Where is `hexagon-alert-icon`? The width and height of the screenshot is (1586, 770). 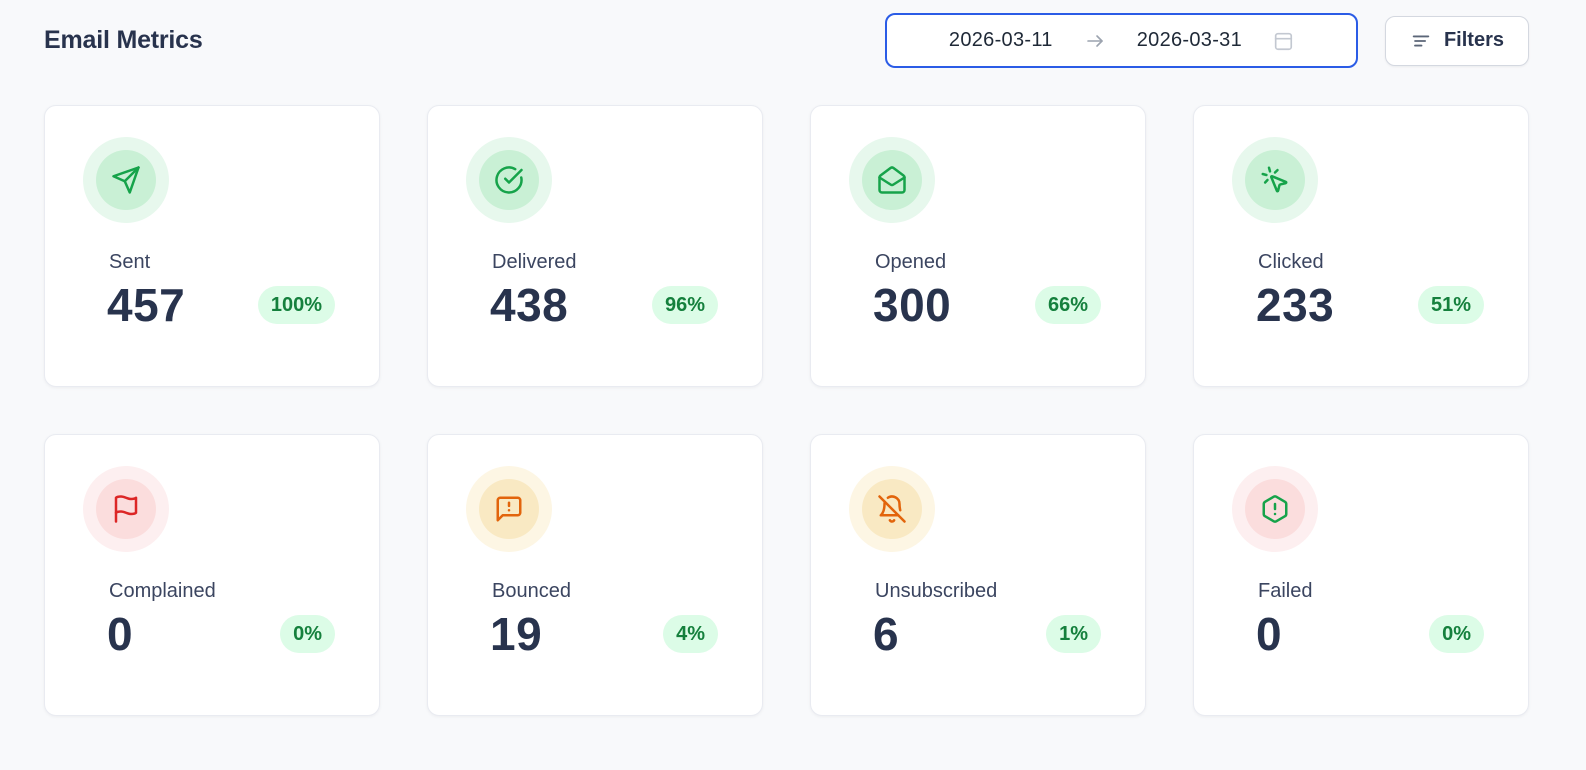 hexagon-alert-icon is located at coordinates (1275, 509).